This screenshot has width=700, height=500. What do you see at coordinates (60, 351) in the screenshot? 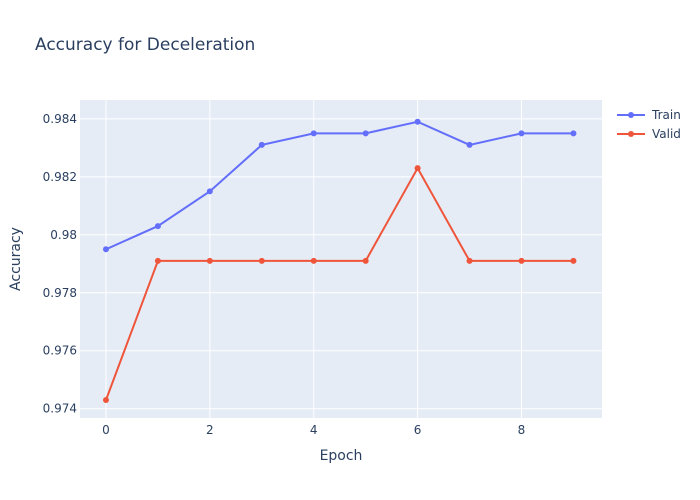
I see `y-tick-label: 0.976` at bounding box center [60, 351].